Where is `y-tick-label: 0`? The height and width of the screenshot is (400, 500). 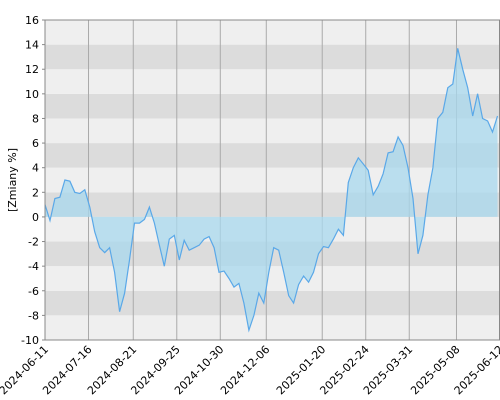 y-tick-label: 0 is located at coordinates (35, 217).